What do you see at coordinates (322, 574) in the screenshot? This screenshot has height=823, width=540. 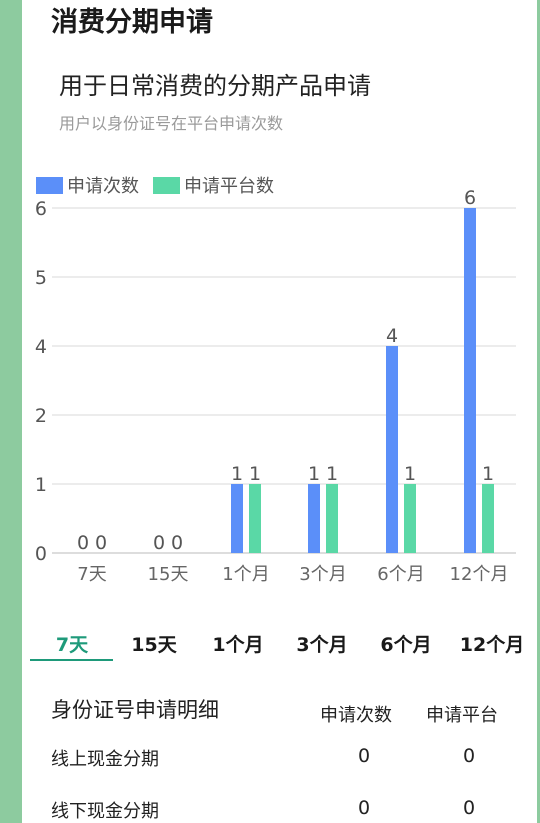 I see `x-tick-label: 3个月` at bounding box center [322, 574].